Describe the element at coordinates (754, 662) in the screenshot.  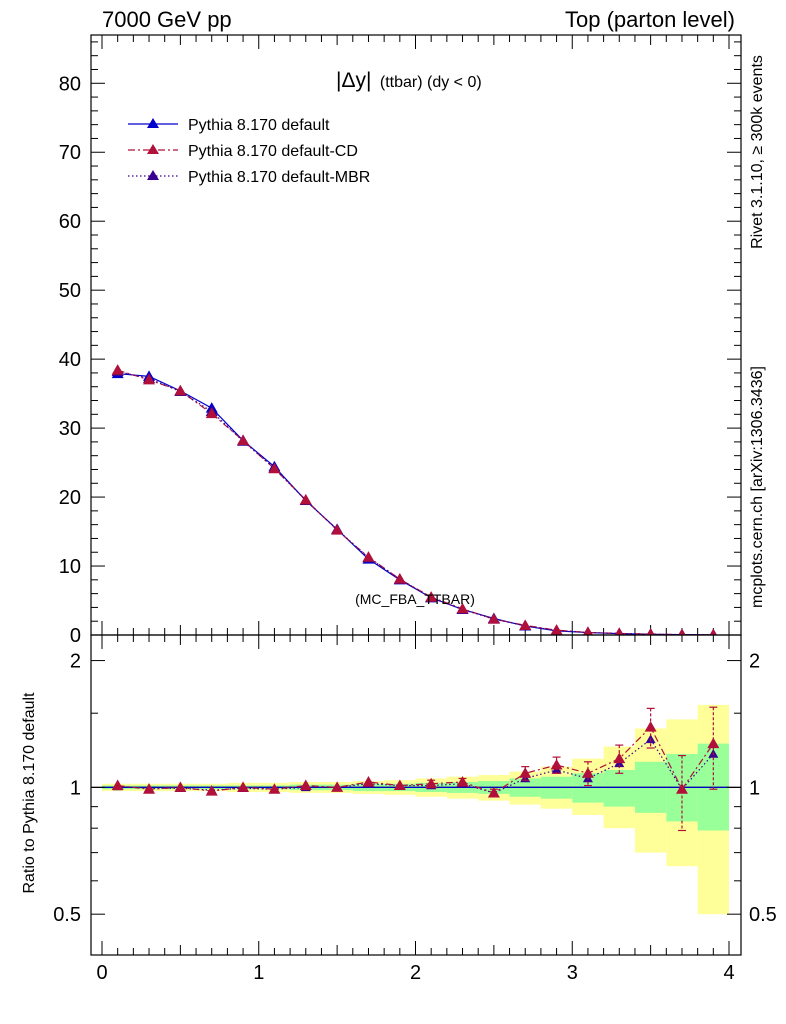
I see `ratio-y-tick-label-right: 2` at that location.